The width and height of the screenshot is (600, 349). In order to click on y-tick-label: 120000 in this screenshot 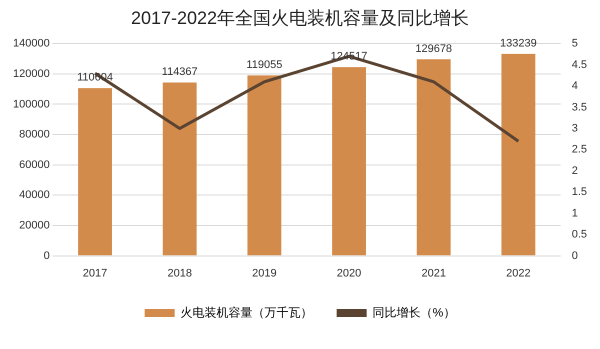, I will do `click(31, 74)`.